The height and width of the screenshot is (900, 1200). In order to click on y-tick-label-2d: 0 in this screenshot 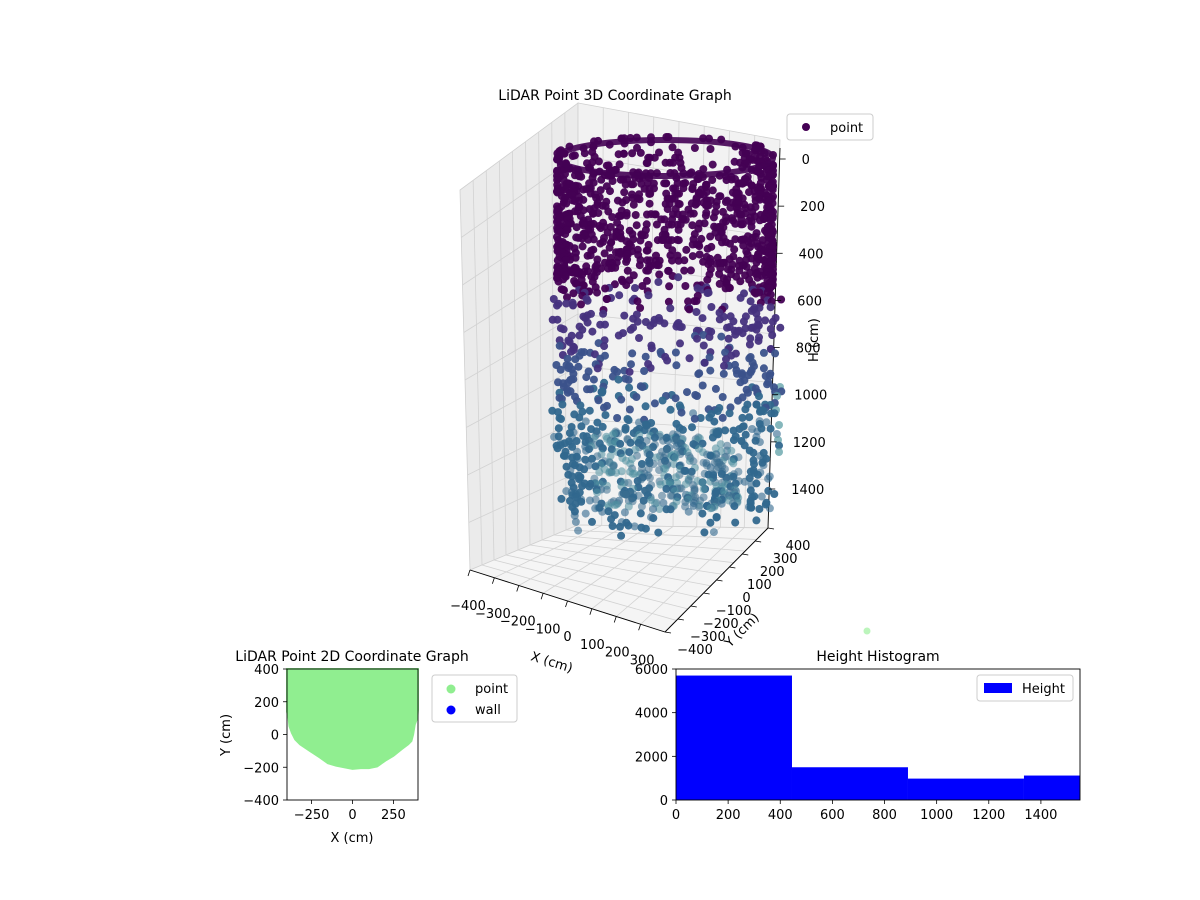, I will do `click(275, 736)`.